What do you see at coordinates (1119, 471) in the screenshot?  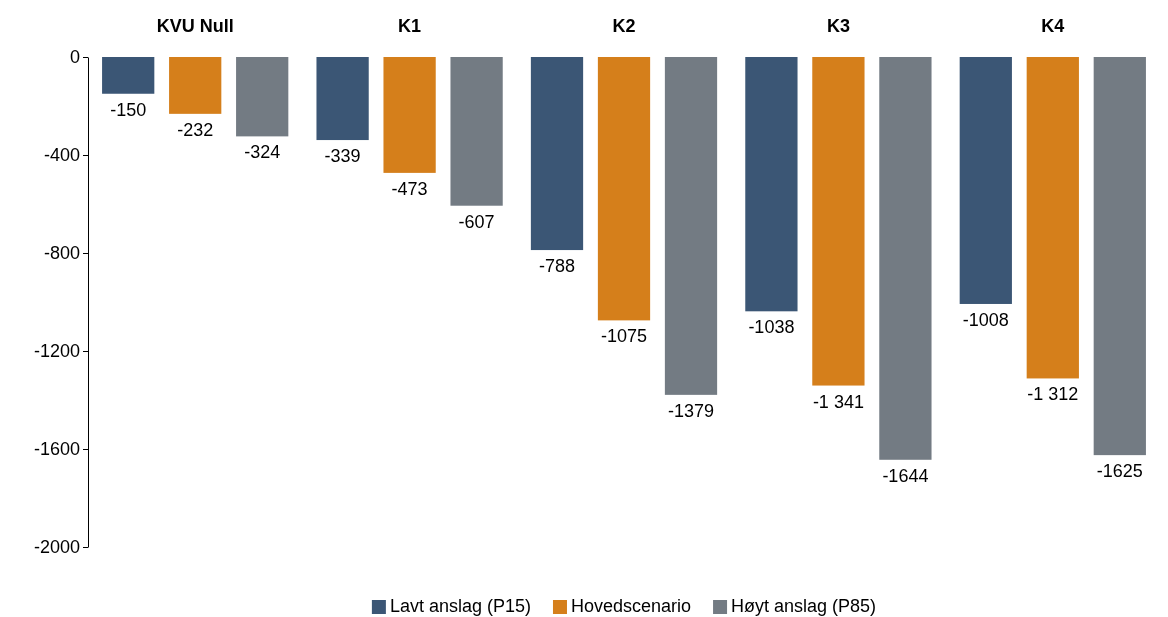 I see `data-label: -1625` at bounding box center [1119, 471].